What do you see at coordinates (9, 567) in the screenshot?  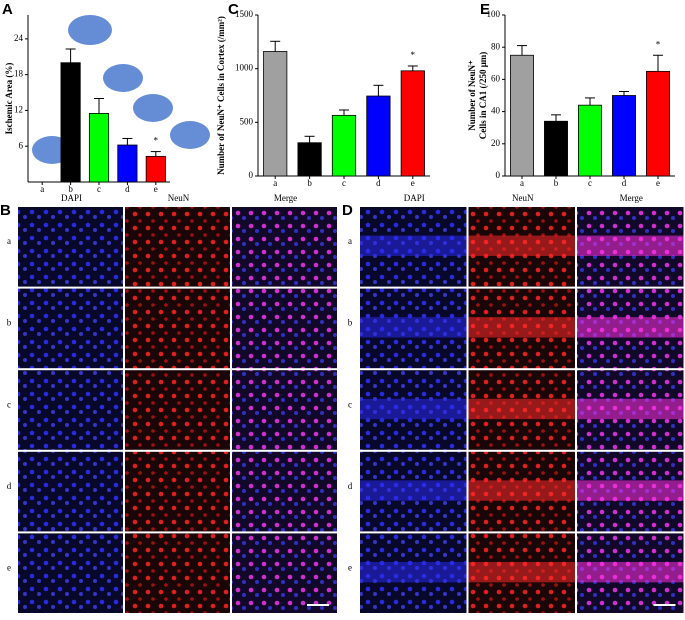 I see `row-label: e` at bounding box center [9, 567].